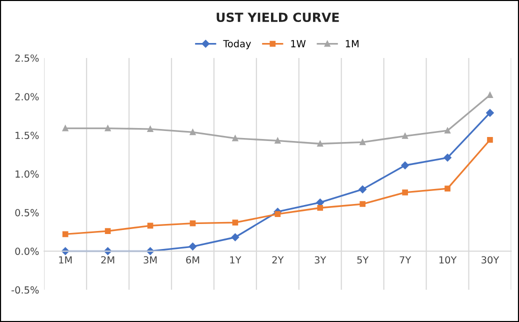 The height and width of the screenshot is (322, 519). What do you see at coordinates (363, 260) in the screenshot?
I see `x-tick-label: 5Y` at bounding box center [363, 260].